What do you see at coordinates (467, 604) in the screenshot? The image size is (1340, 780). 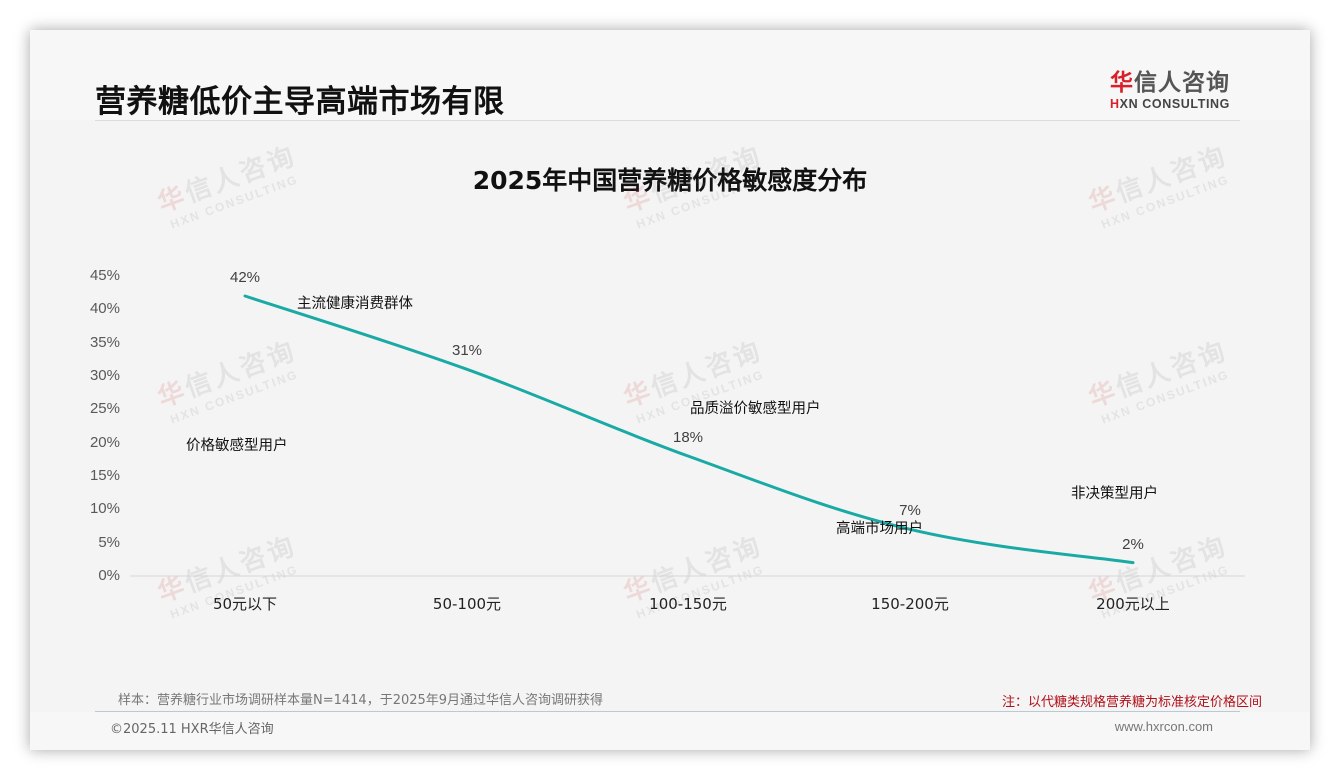 I see `x-tick-label: 50-100元` at bounding box center [467, 604].